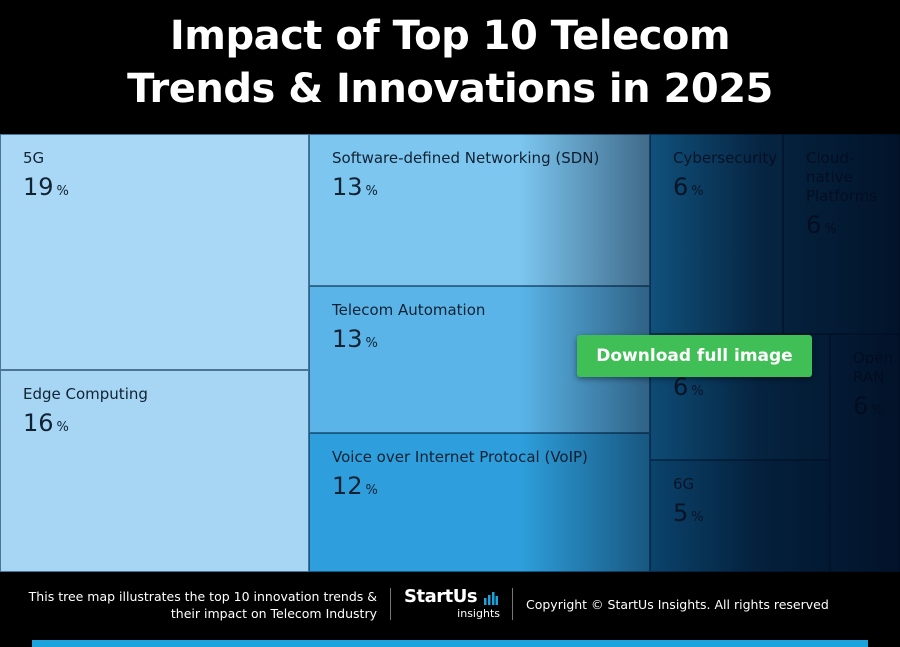 This screenshot has width=900, height=647. Describe the element at coordinates (347, 486) in the screenshot. I see `value-number: 12` at that location.